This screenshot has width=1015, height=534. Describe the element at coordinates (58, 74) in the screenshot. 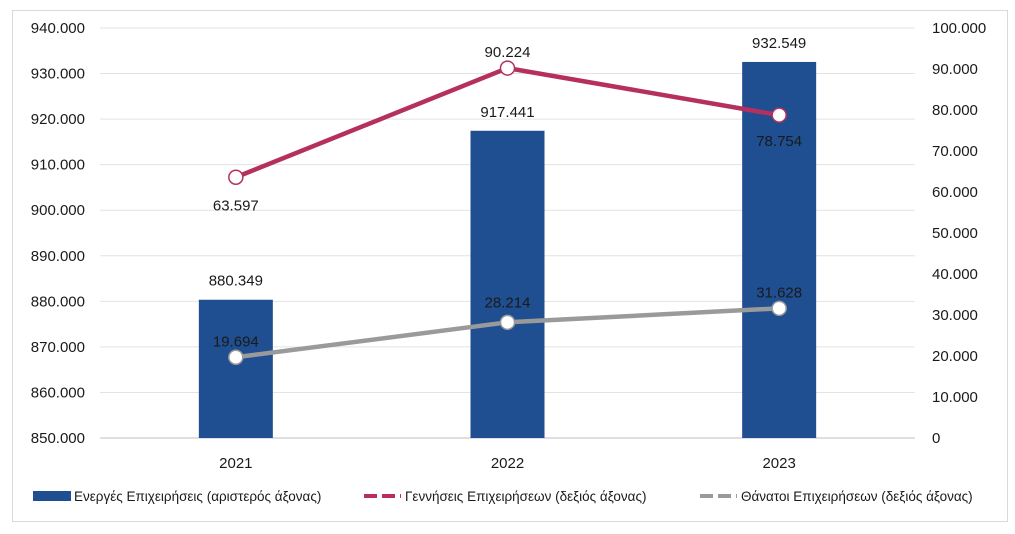

I see `left-tick-label: 930.000` at that location.